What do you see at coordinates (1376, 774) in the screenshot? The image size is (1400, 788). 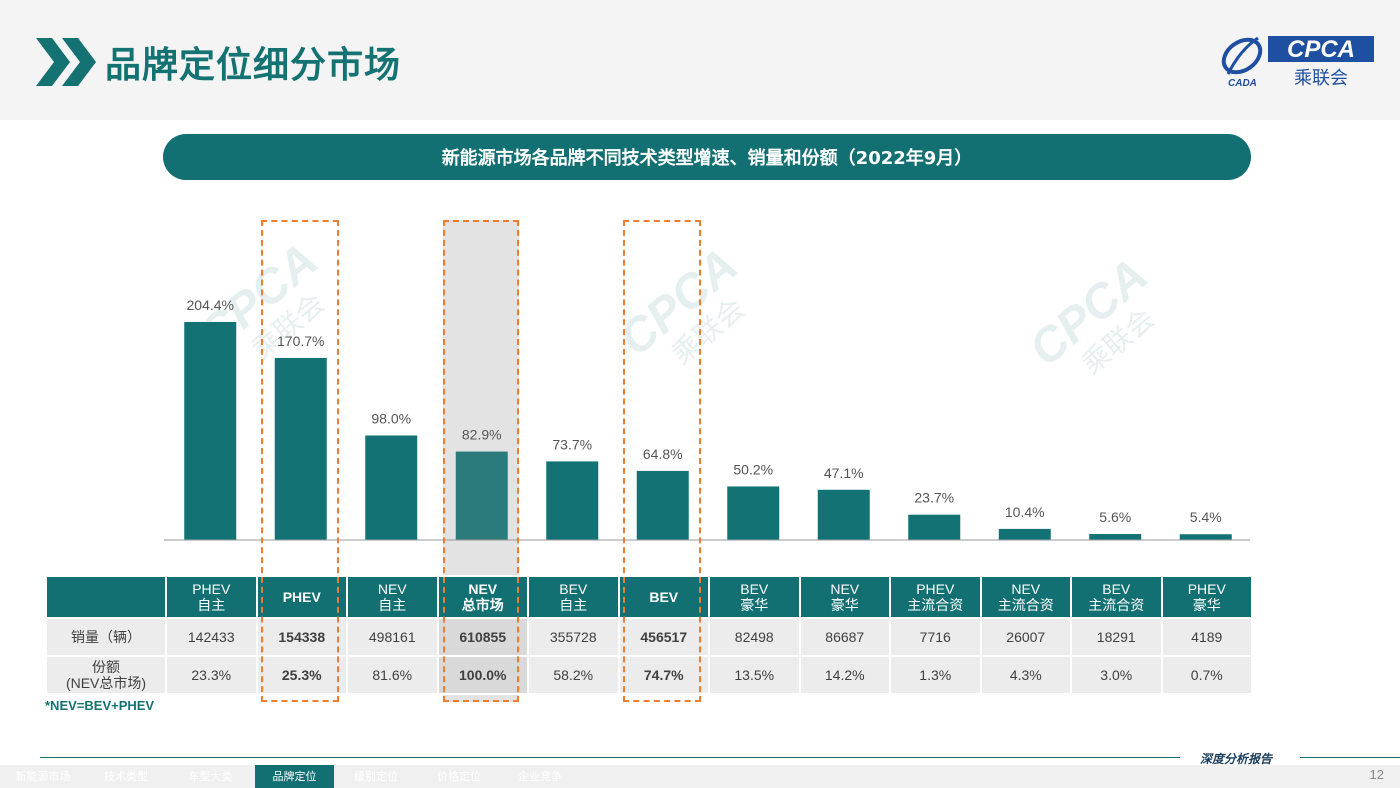 I see `page-number: 12` at bounding box center [1376, 774].